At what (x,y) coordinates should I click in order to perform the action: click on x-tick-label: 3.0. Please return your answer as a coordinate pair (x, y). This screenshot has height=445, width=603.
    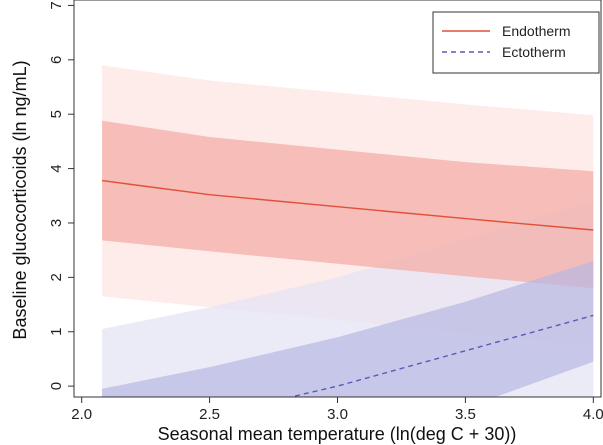
    Looking at the image, I should click on (337, 414).